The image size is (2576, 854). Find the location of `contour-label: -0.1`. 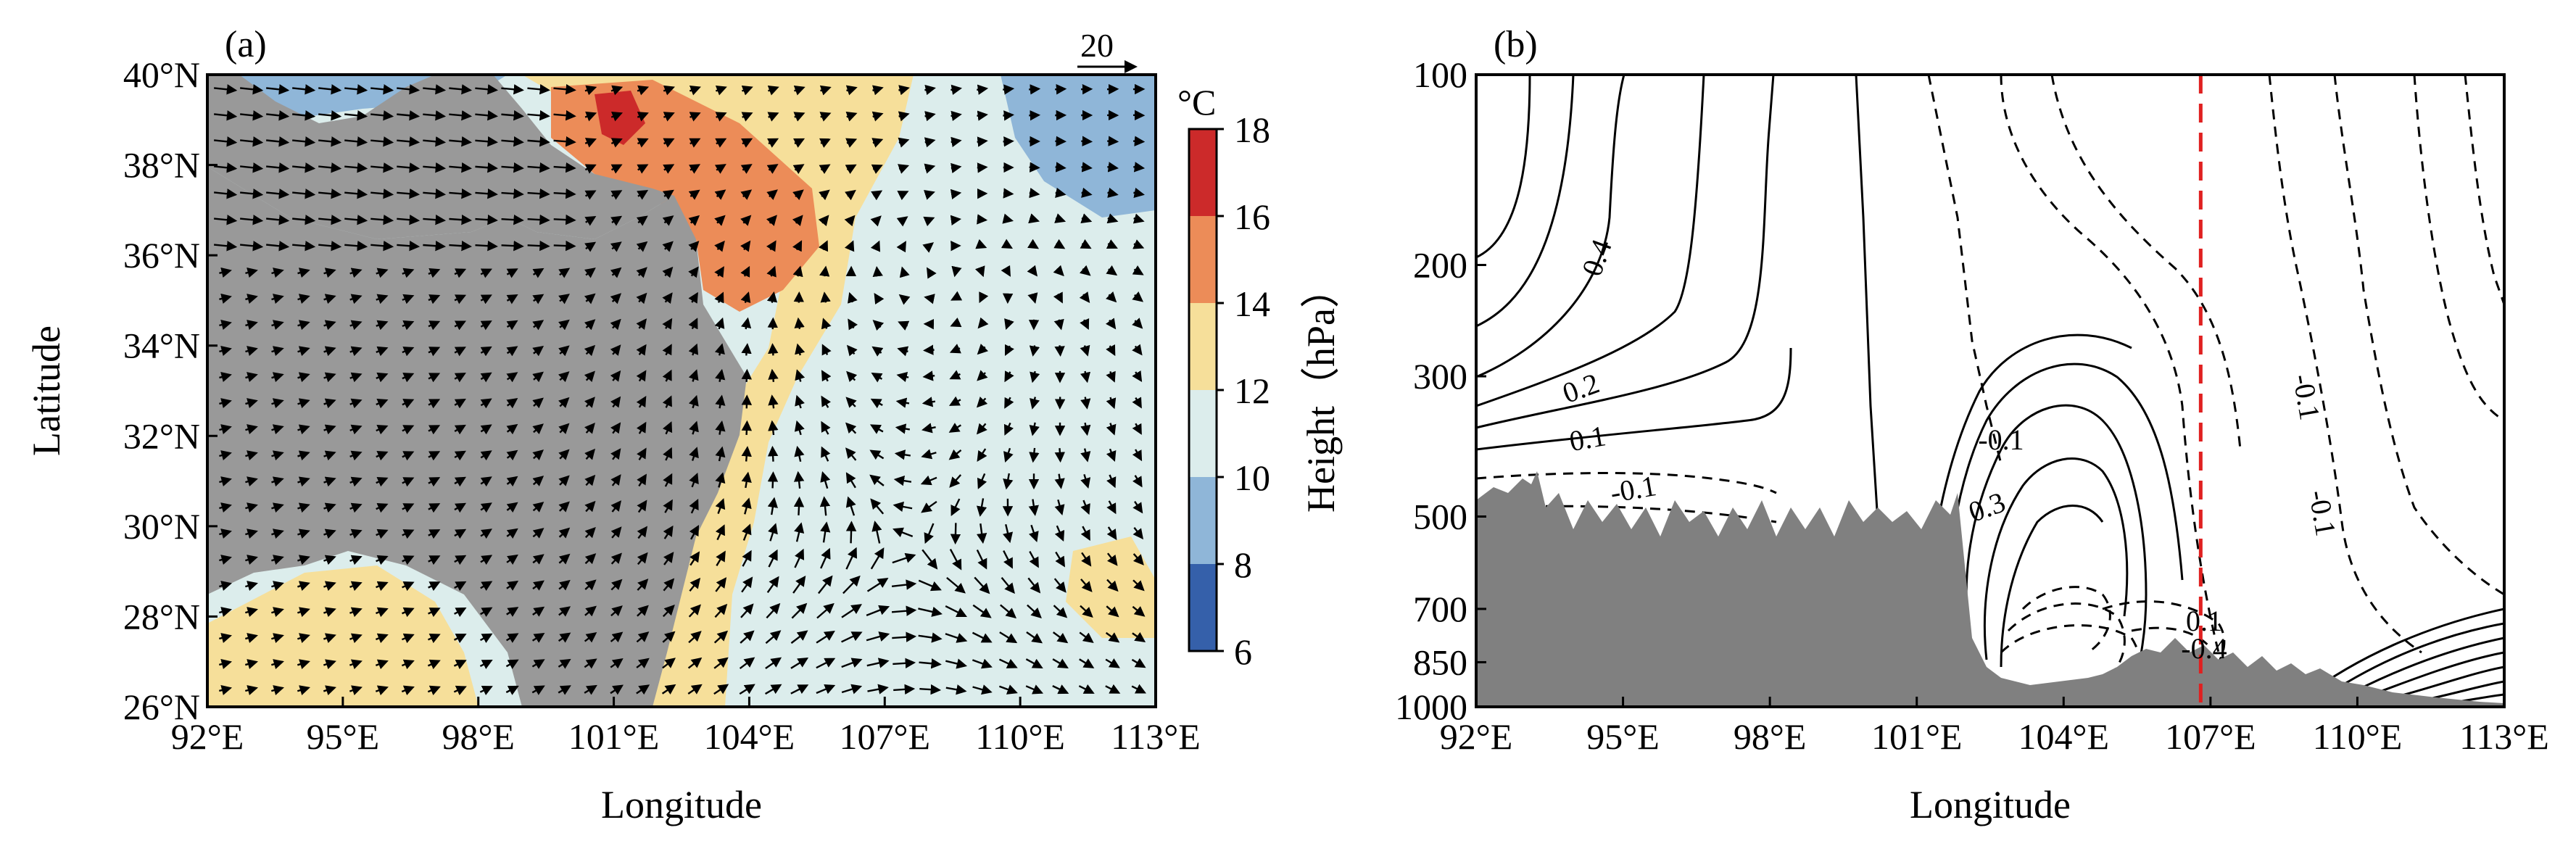

contour-label: -0.1 is located at coordinates (1634, 489).